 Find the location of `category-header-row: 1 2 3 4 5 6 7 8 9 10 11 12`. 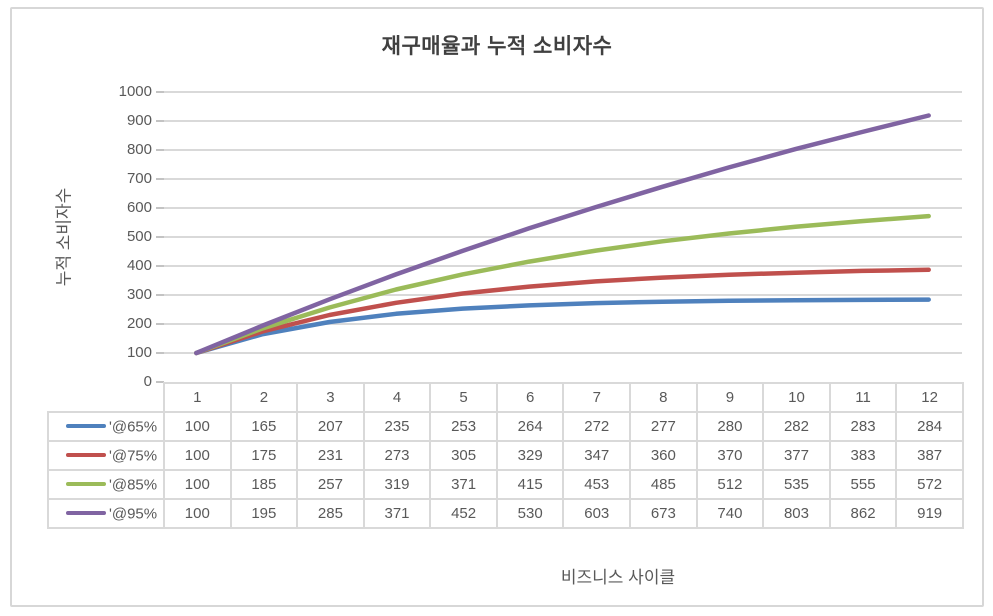

category-header-row: 1 2 3 4 5 6 7 8 9 10 11 12 is located at coordinates (506, 397).